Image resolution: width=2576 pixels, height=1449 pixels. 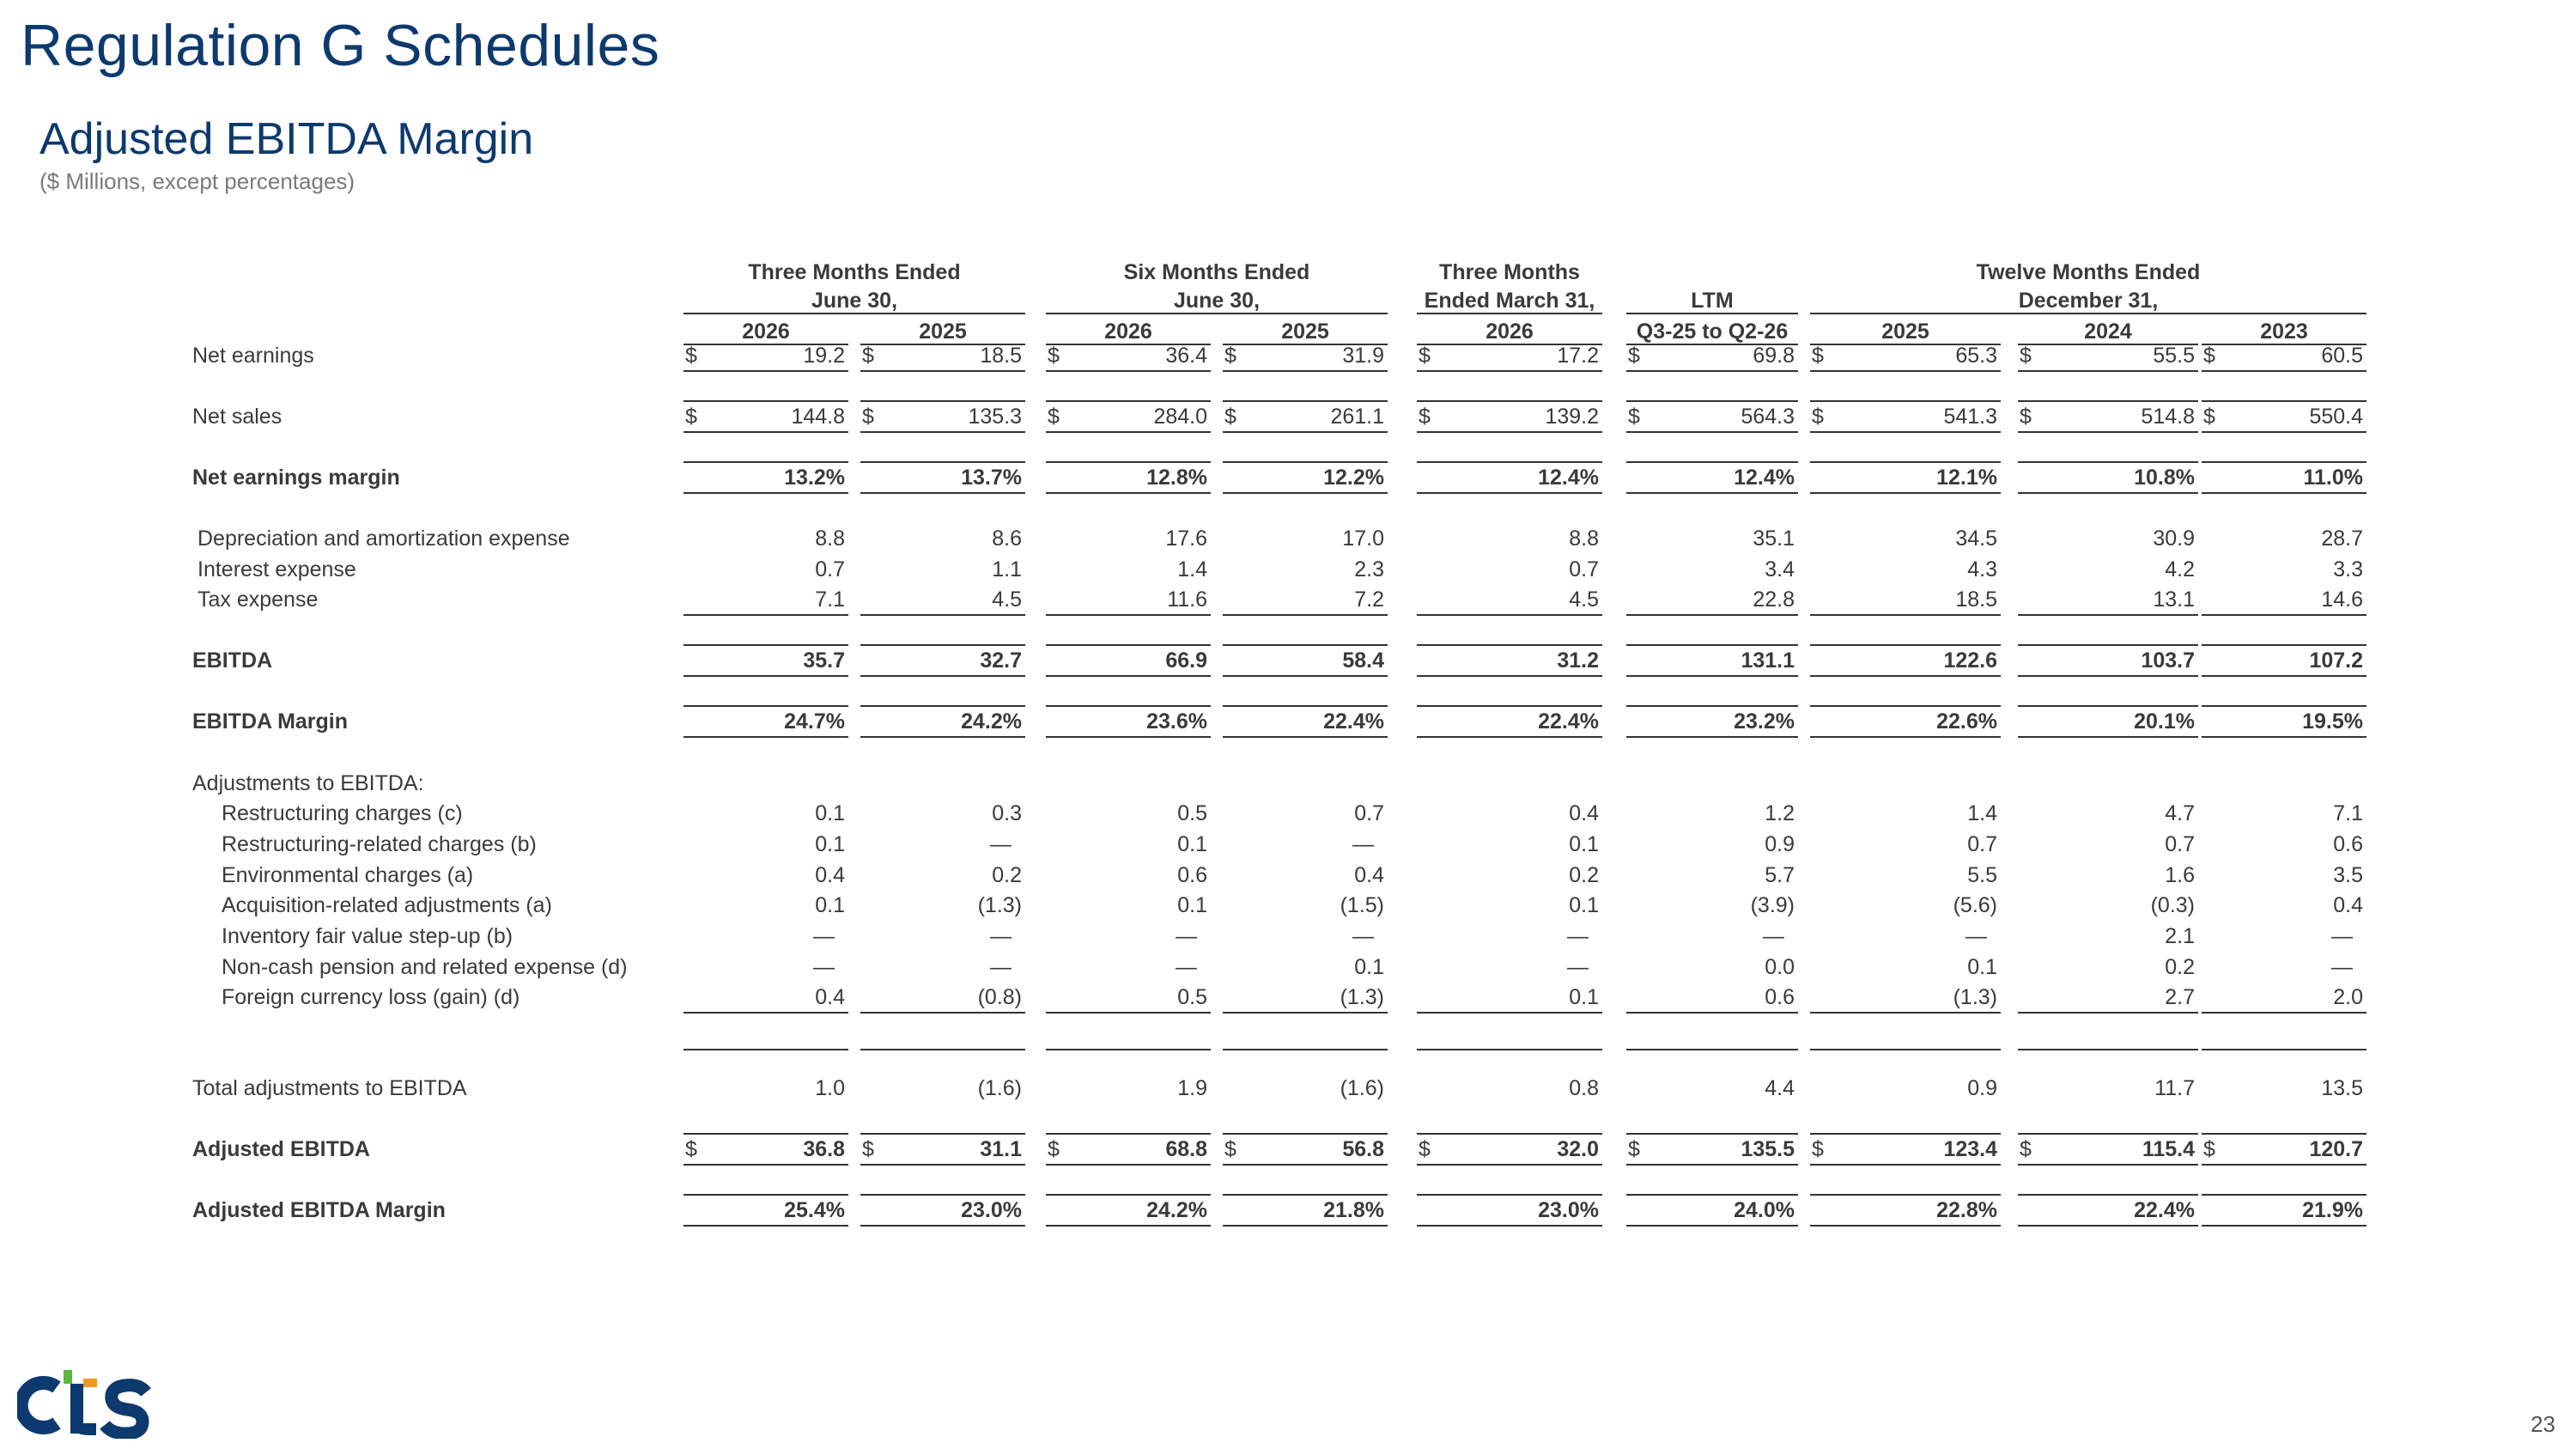 What do you see at coordinates (2336, 660) in the screenshot?
I see `cell-value: 107.2` at bounding box center [2336, 660].